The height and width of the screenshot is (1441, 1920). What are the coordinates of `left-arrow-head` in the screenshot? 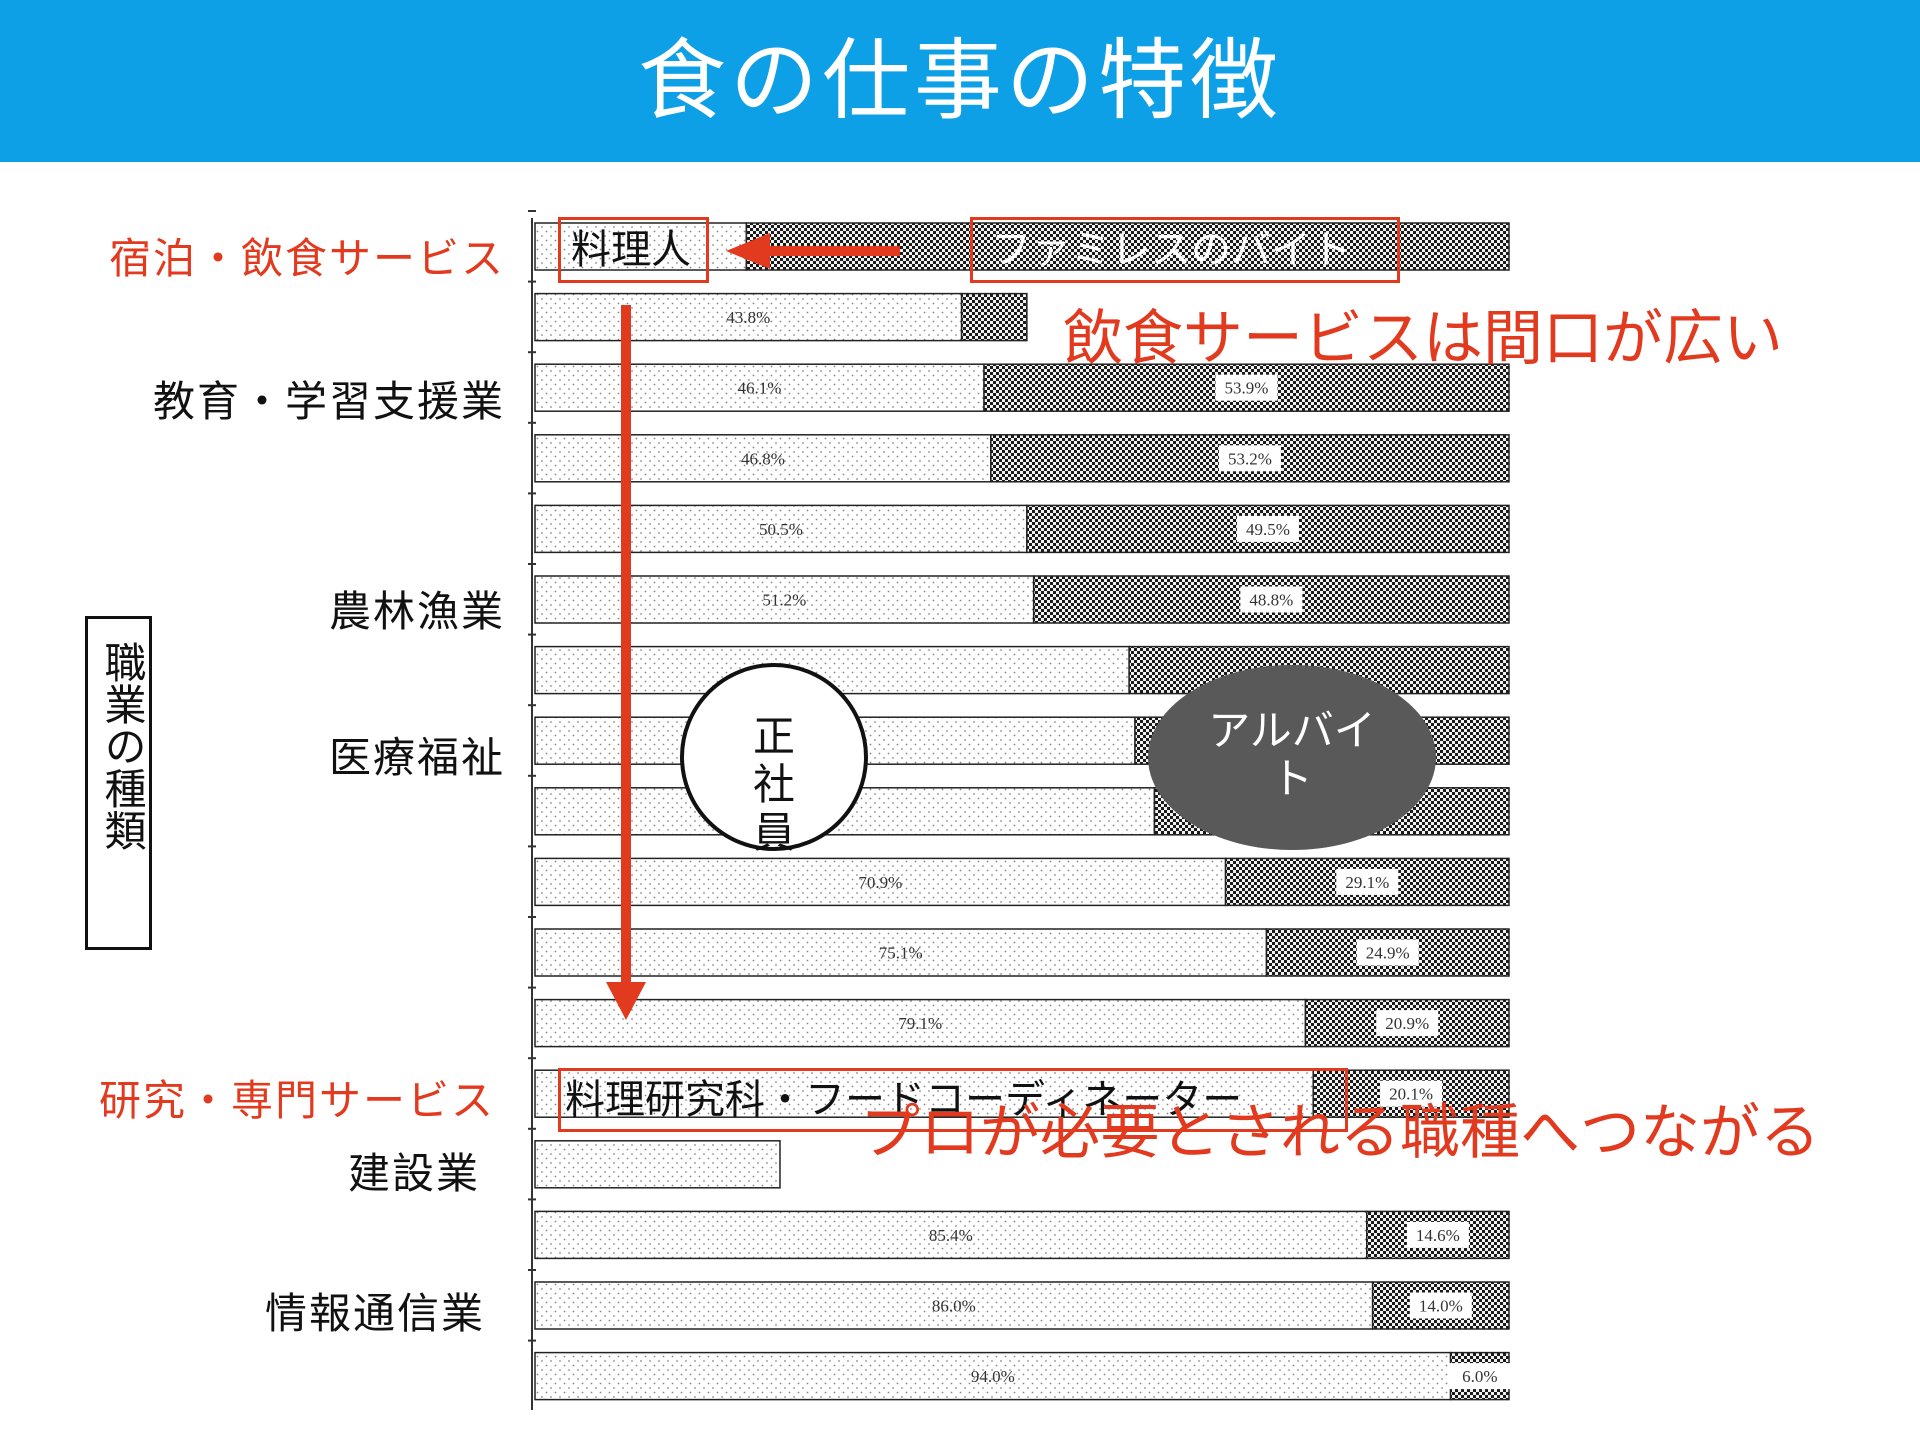 It's located at (748, 251).